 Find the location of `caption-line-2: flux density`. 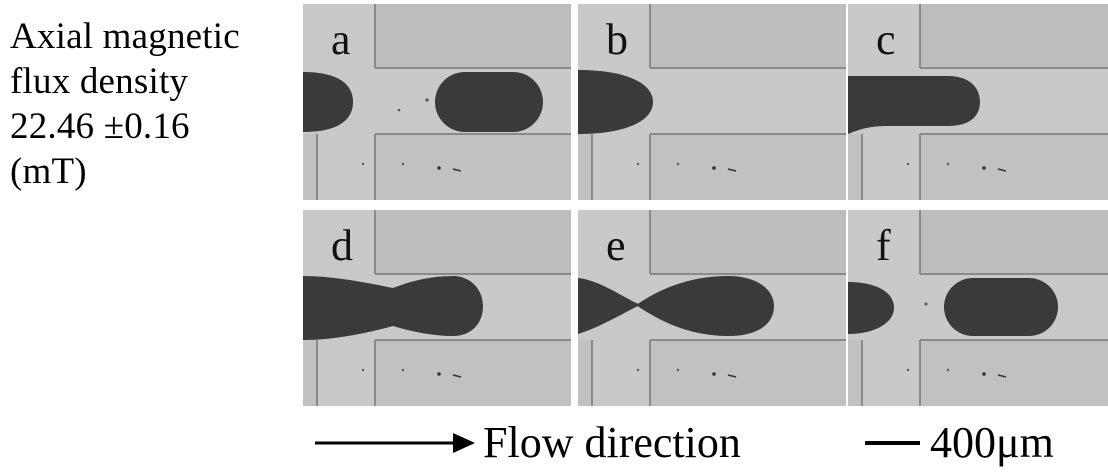

caption-line-2: flux density is located at coordinates (99, 81).